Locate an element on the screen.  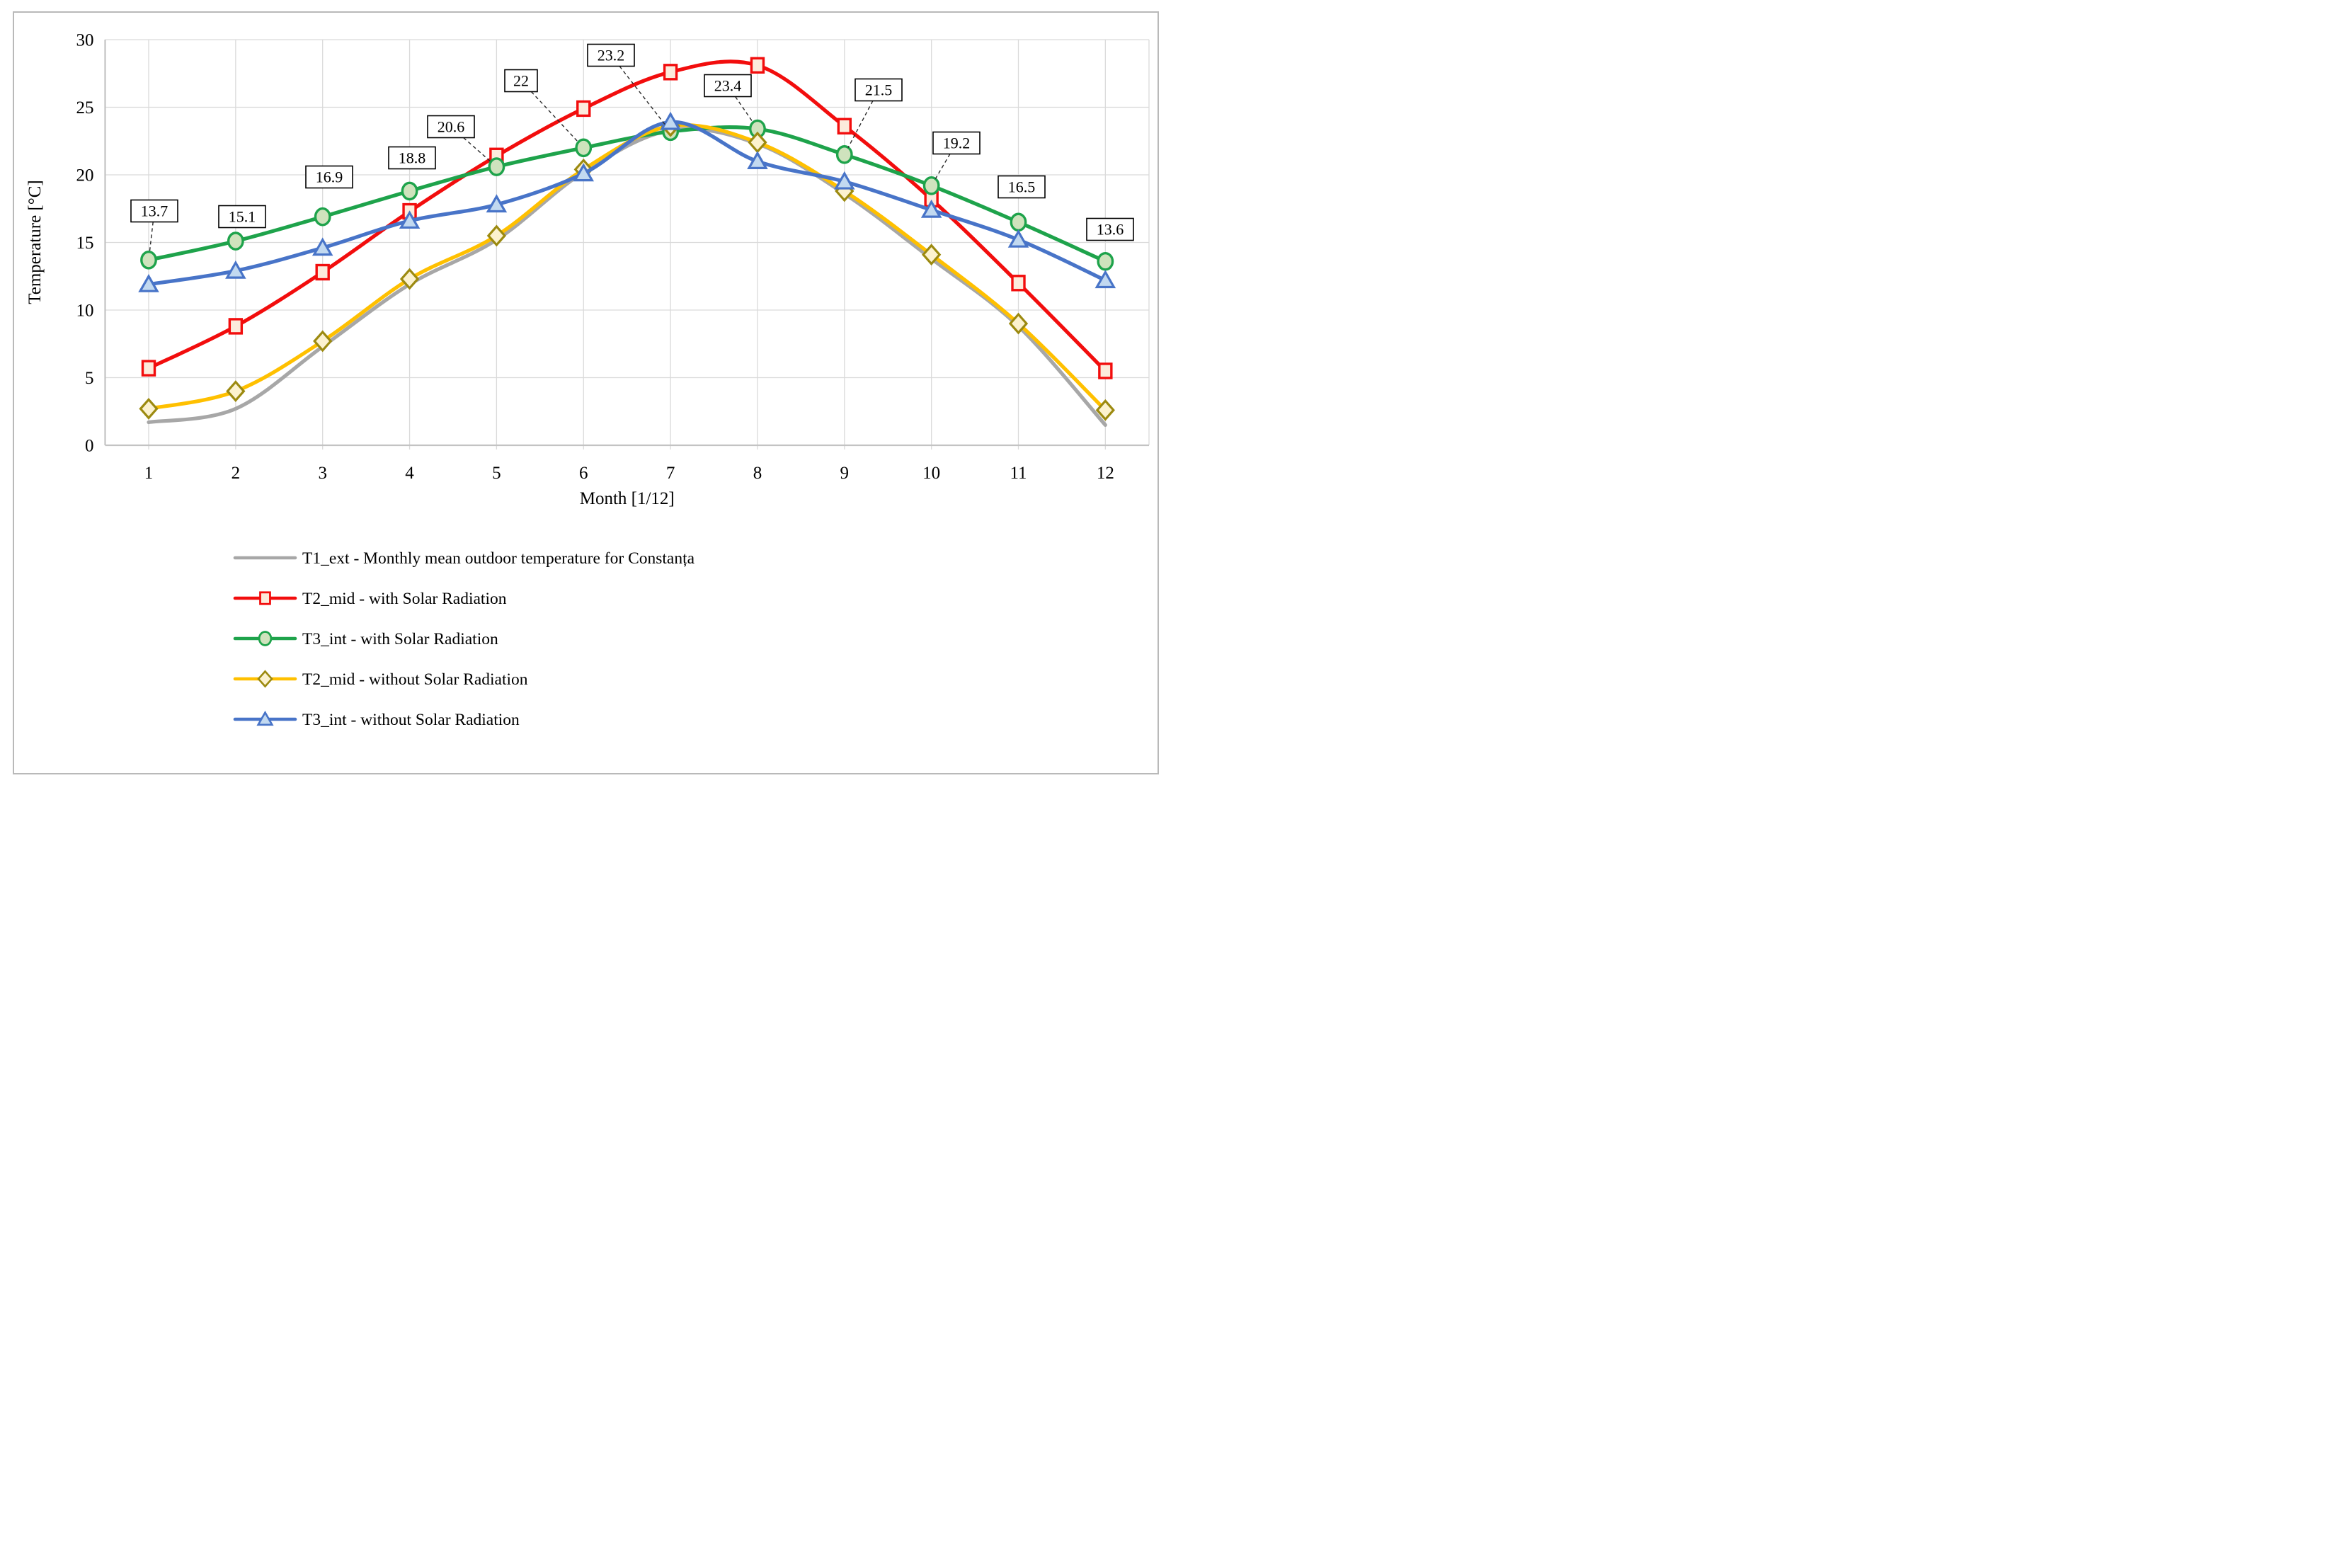
data-label-value: 19.2 is located at coordinates (957, 143).